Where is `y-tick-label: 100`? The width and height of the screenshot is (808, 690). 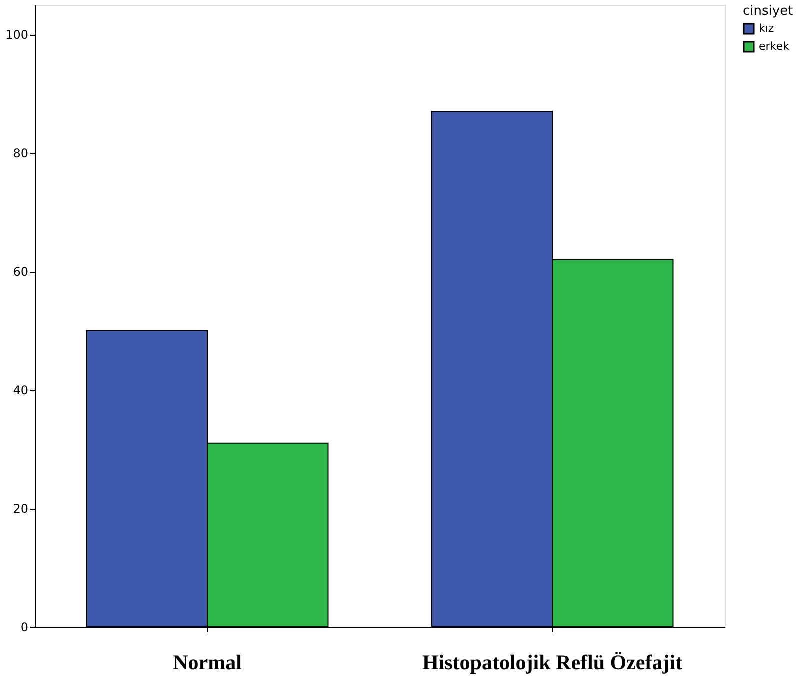 y-tick-label: 100 is located at coordinates (17, 35).